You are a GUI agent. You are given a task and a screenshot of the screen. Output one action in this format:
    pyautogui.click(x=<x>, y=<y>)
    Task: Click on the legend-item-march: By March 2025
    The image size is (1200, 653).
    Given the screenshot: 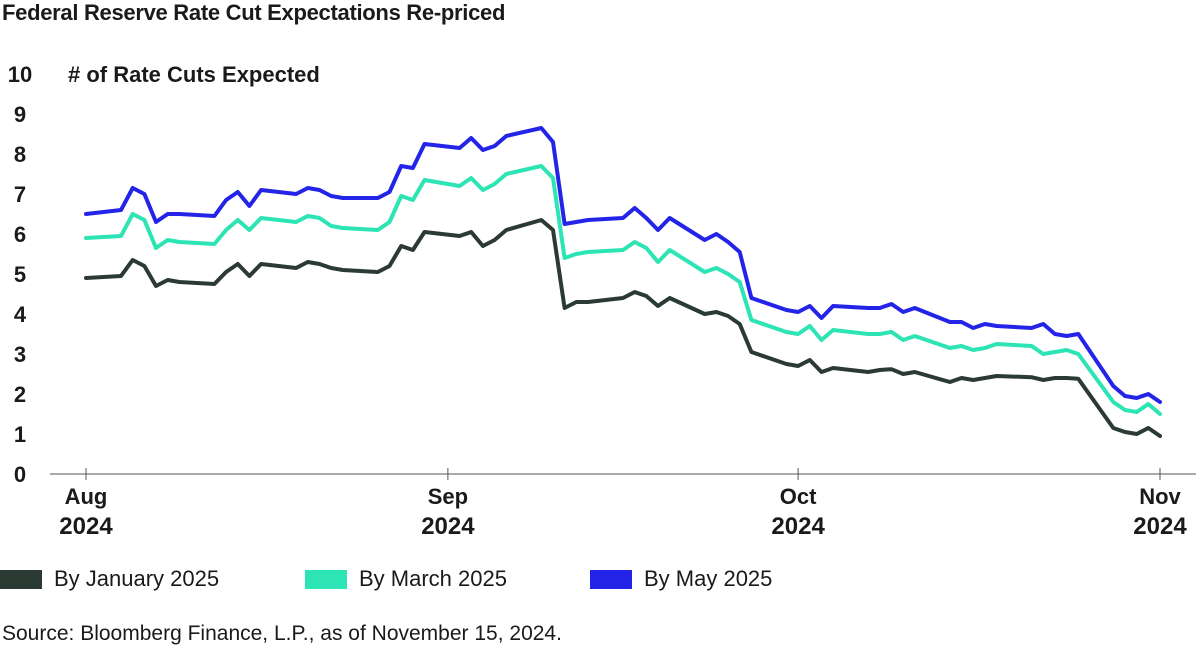 What is the action you would take?
    pyautogui.click(x=406, y=579)
    